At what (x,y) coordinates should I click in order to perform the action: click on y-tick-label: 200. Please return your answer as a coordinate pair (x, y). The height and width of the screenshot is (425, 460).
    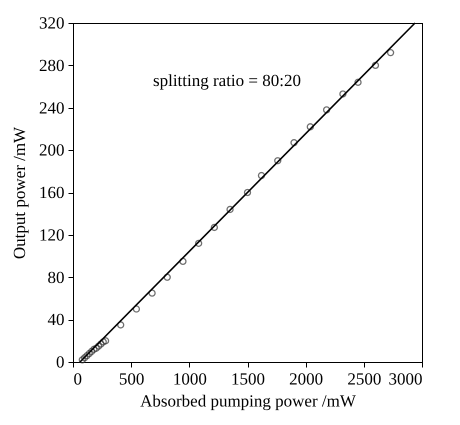
    Looking at the image, I should click on (51, 150).